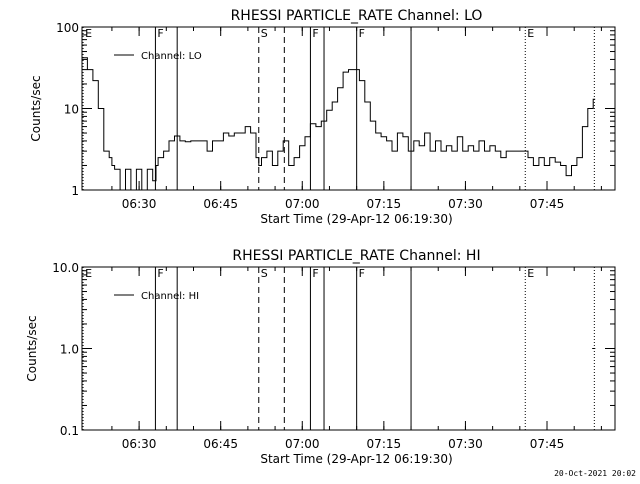  I want to click on lo-x-tick-label: 06:30, so click(139, 204).